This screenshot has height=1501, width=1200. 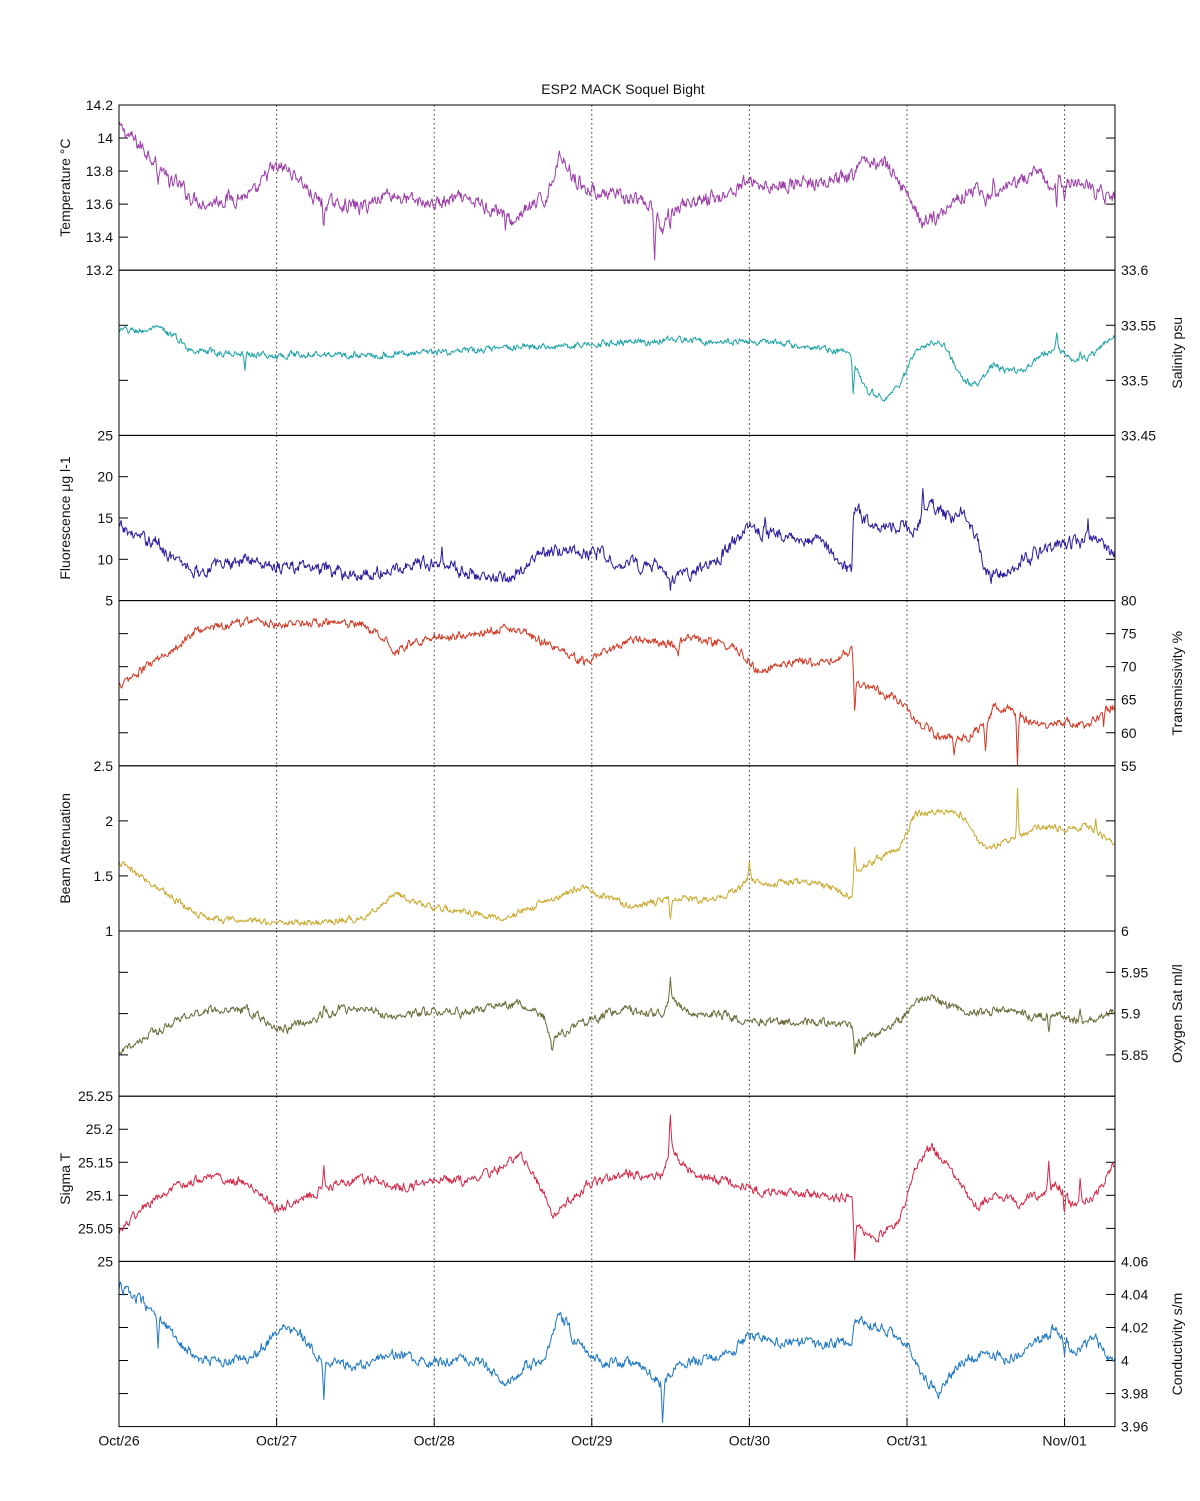 What do you see at coordinates (1177, 1344) in the screenshot?
I see `y-axis-title: Conductivity s/m` at bounding box center [1177, 1344].